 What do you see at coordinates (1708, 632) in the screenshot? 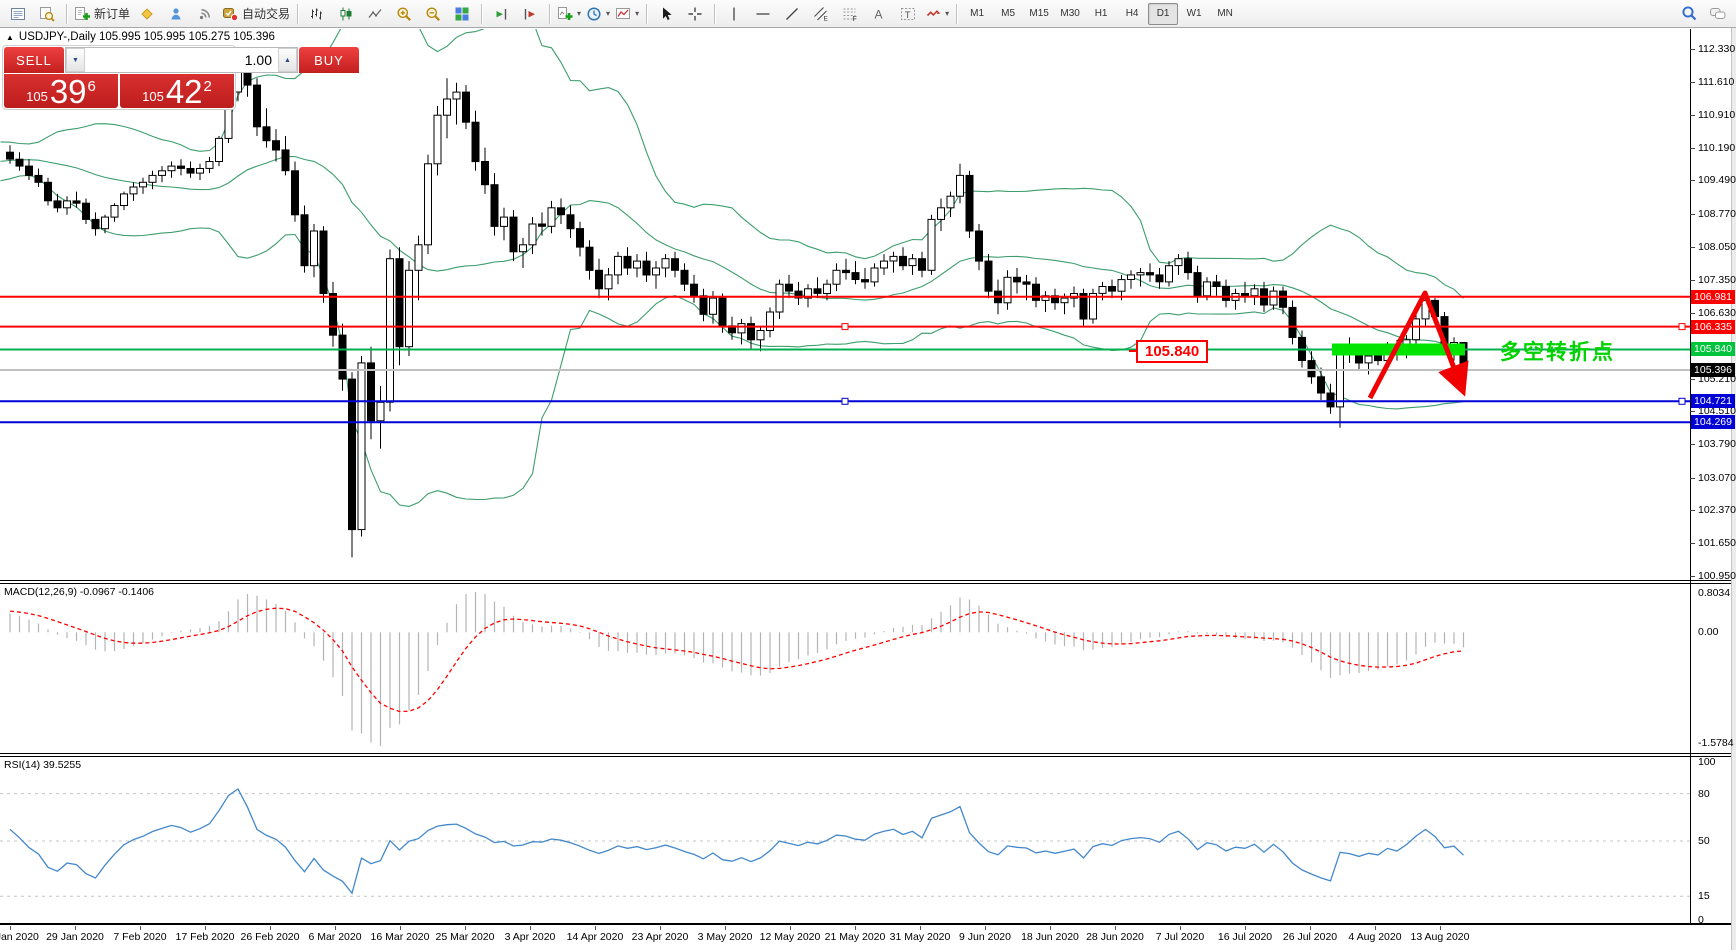
I see `macd-axis-zero: 0.00` at bounding box center [1708, 632].